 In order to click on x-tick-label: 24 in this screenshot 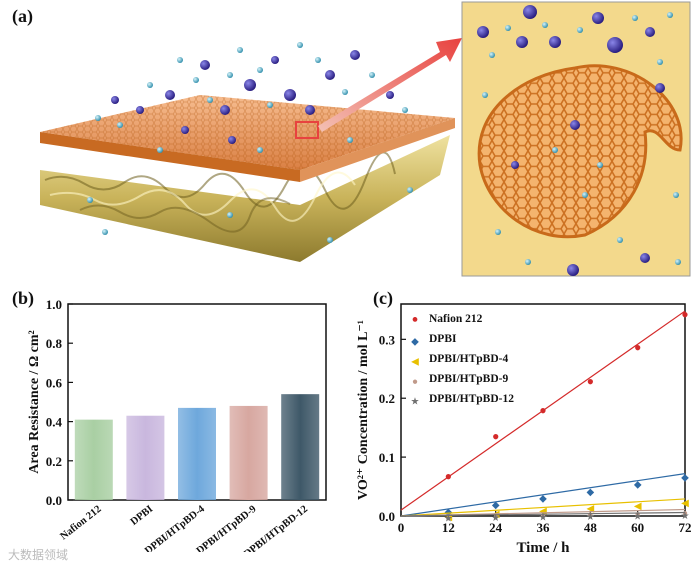, I will do `click(496, 527)`.